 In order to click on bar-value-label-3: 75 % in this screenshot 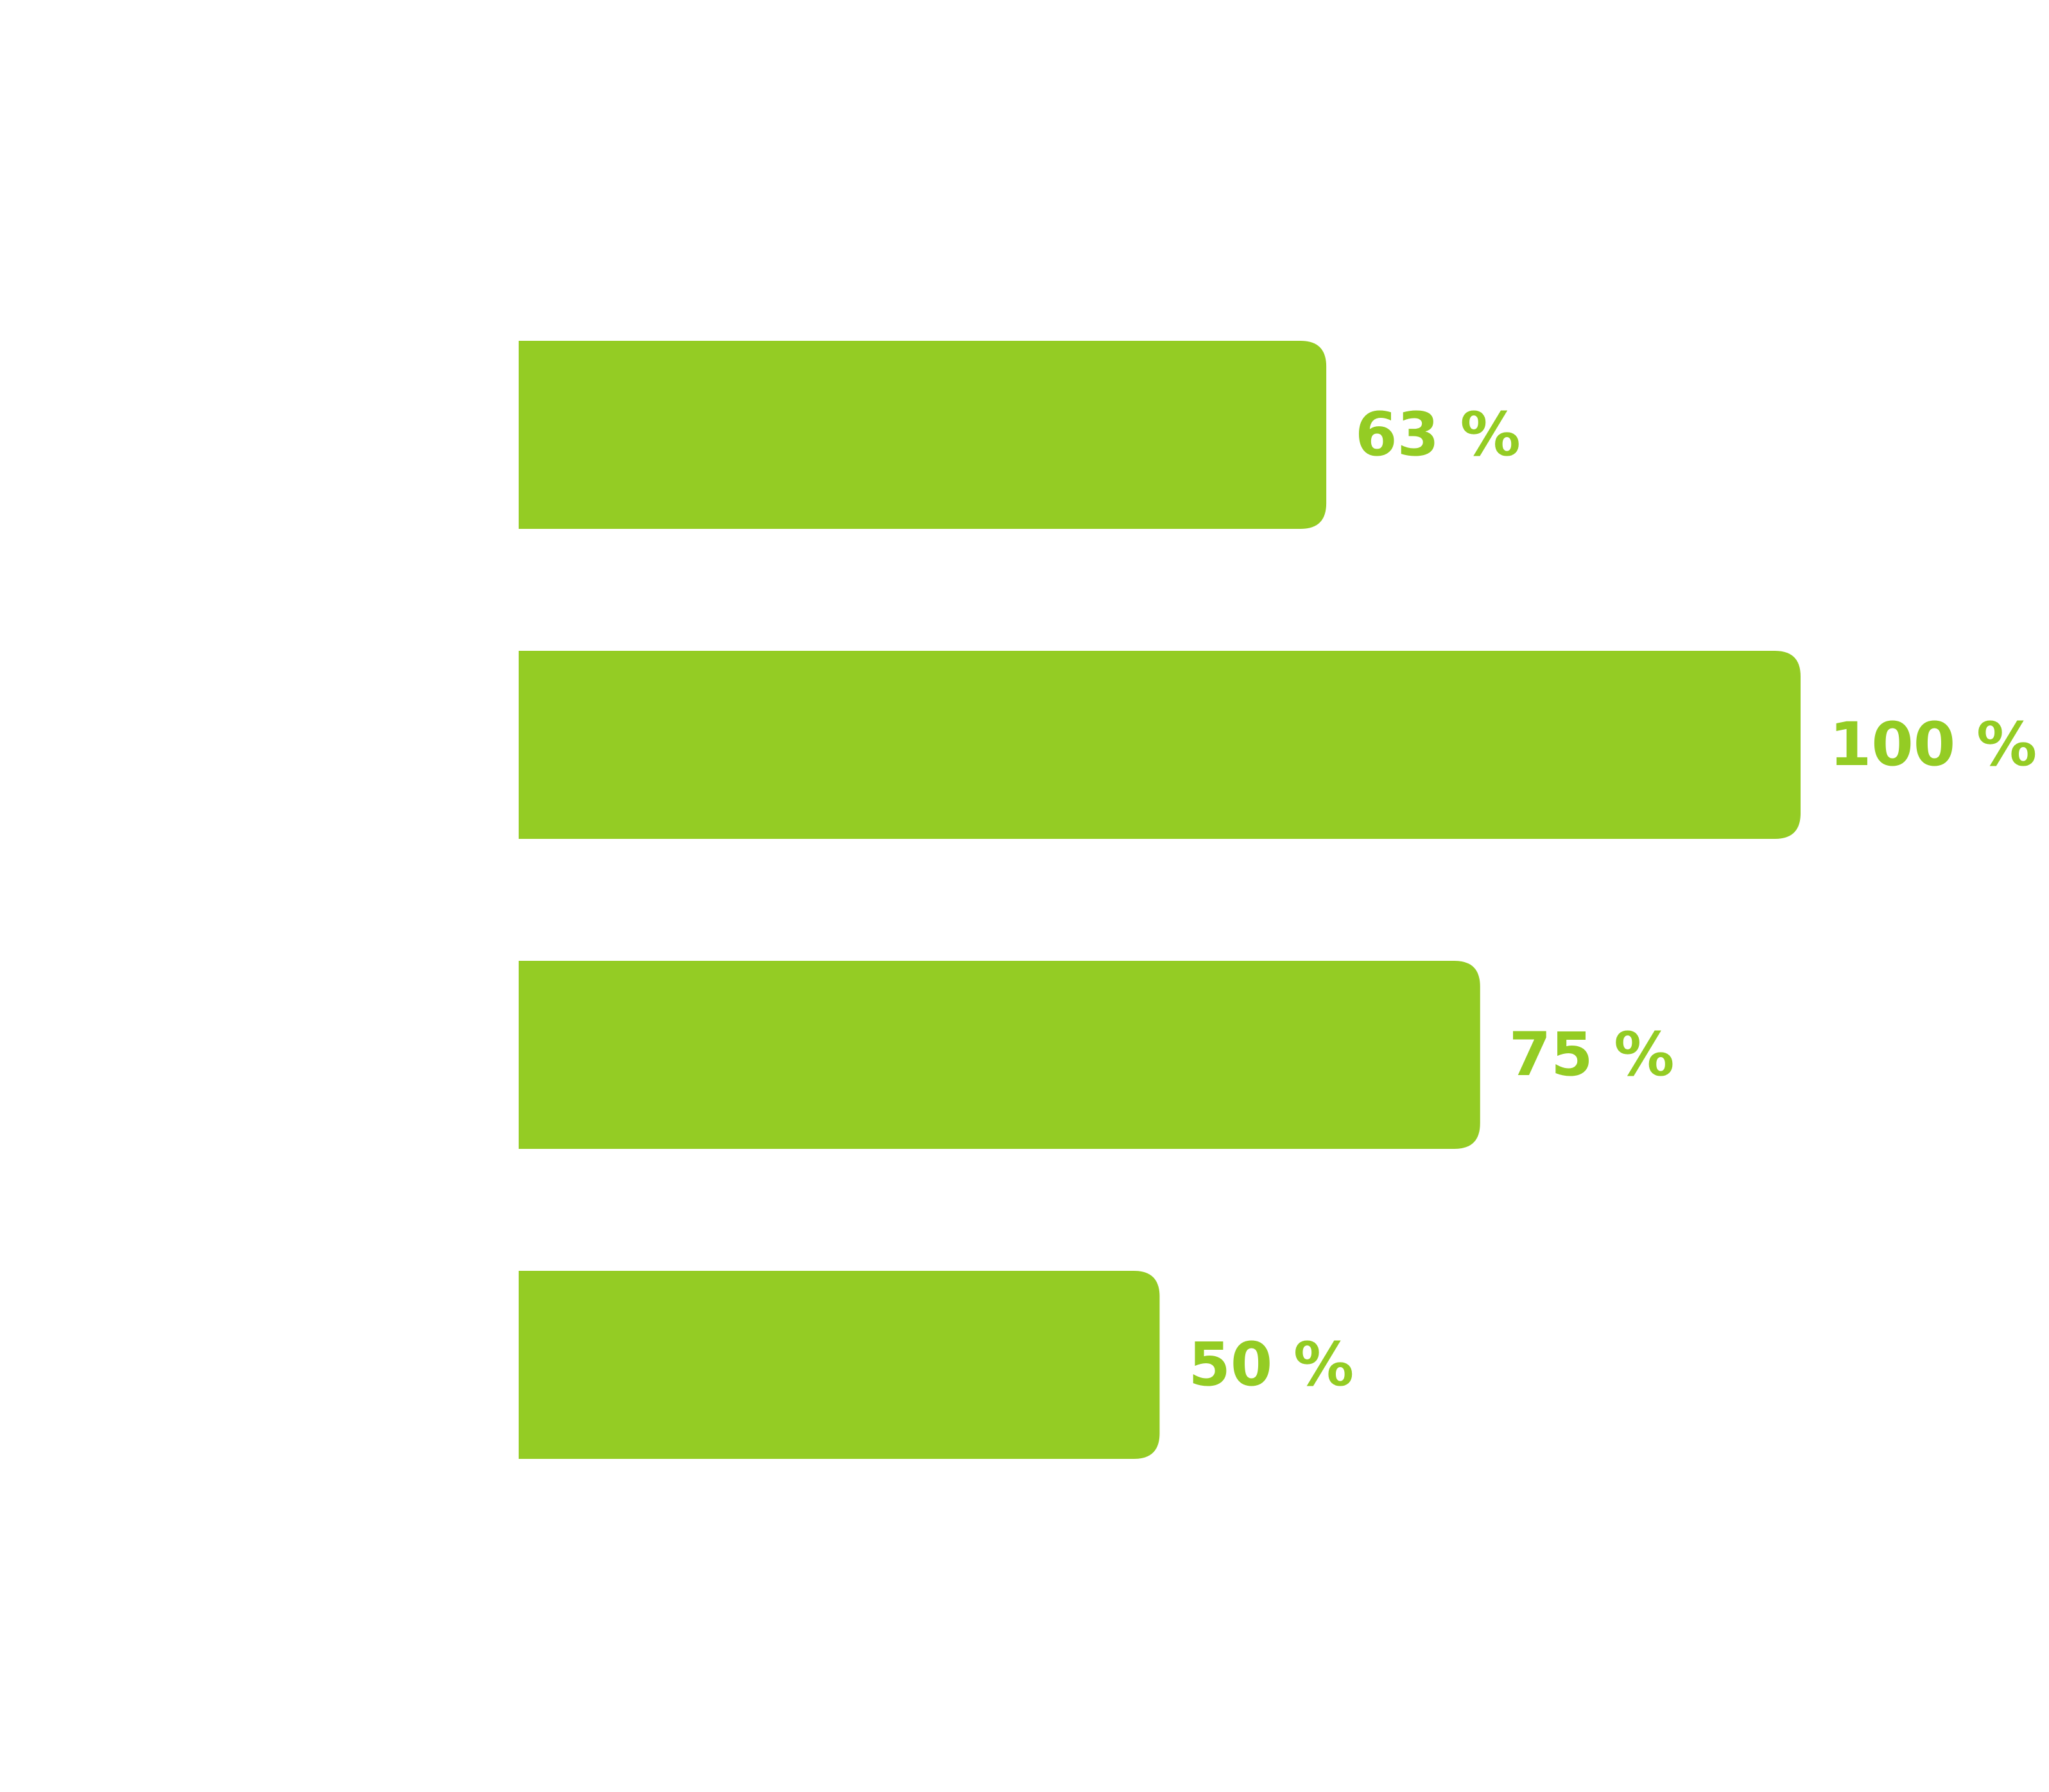, I will do `click(1592, 1055)`.